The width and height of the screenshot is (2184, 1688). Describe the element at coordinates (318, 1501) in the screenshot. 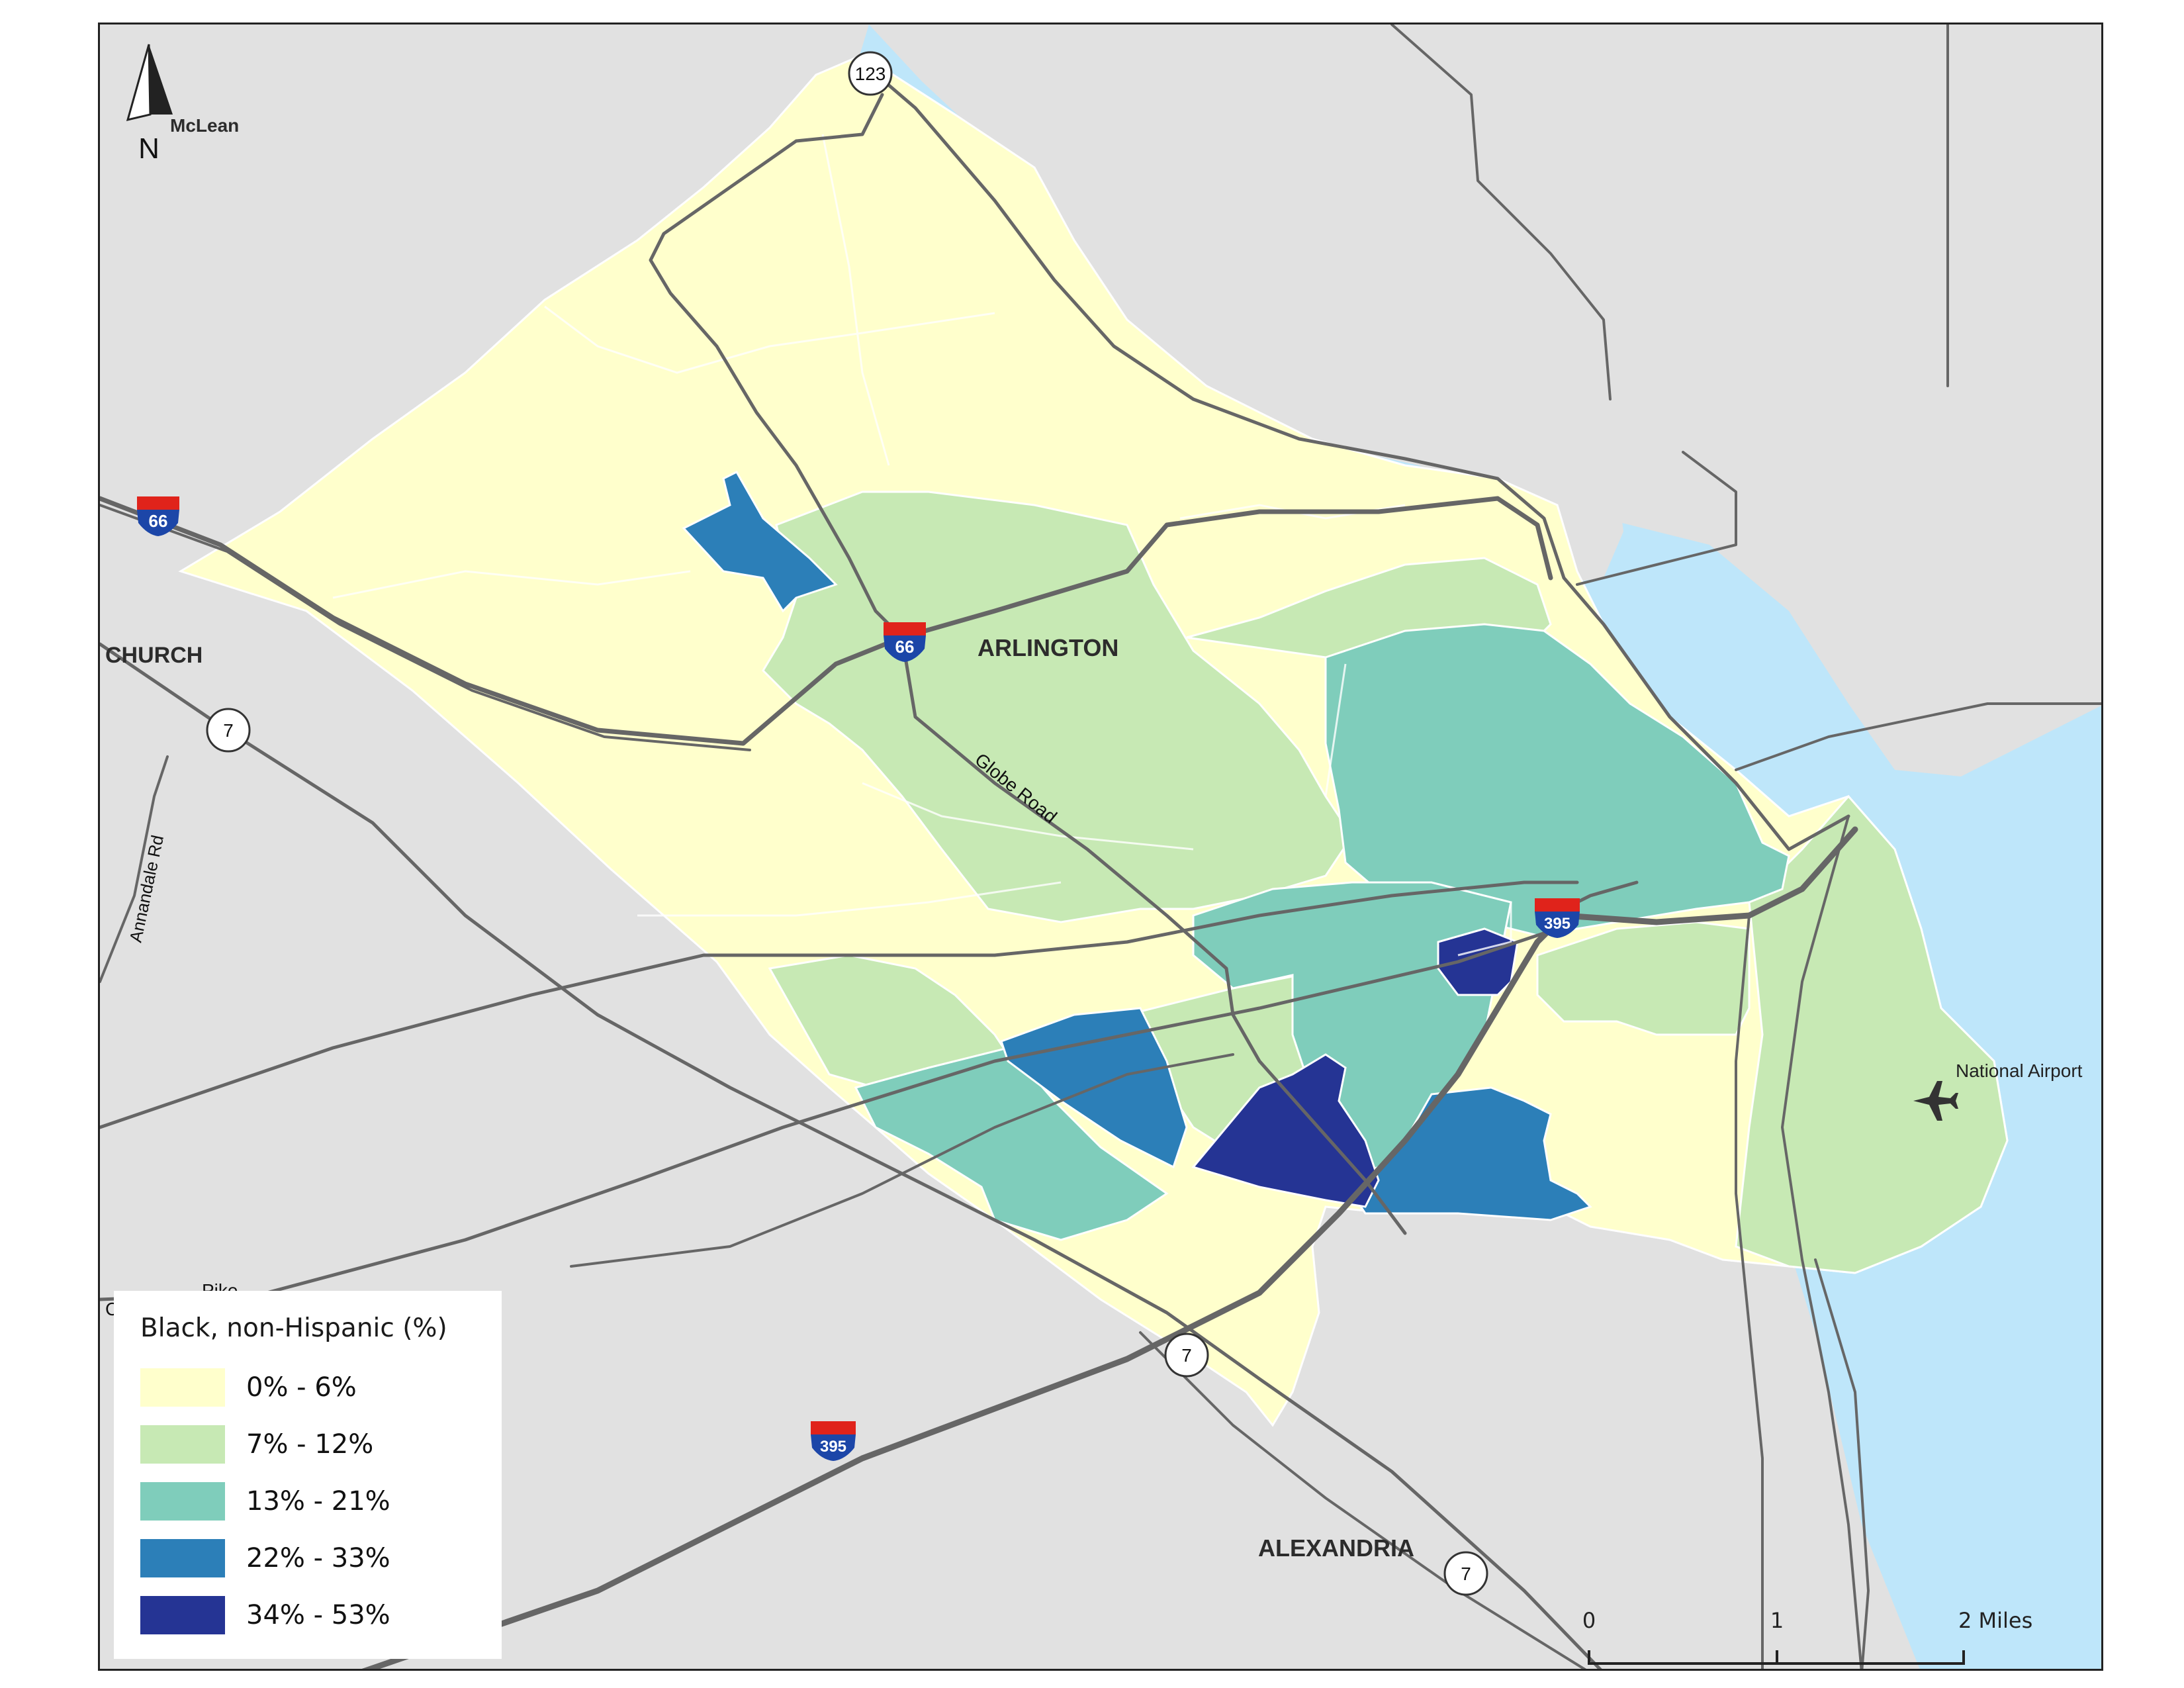

I see `legend-label: 13% - 21%` at that location.